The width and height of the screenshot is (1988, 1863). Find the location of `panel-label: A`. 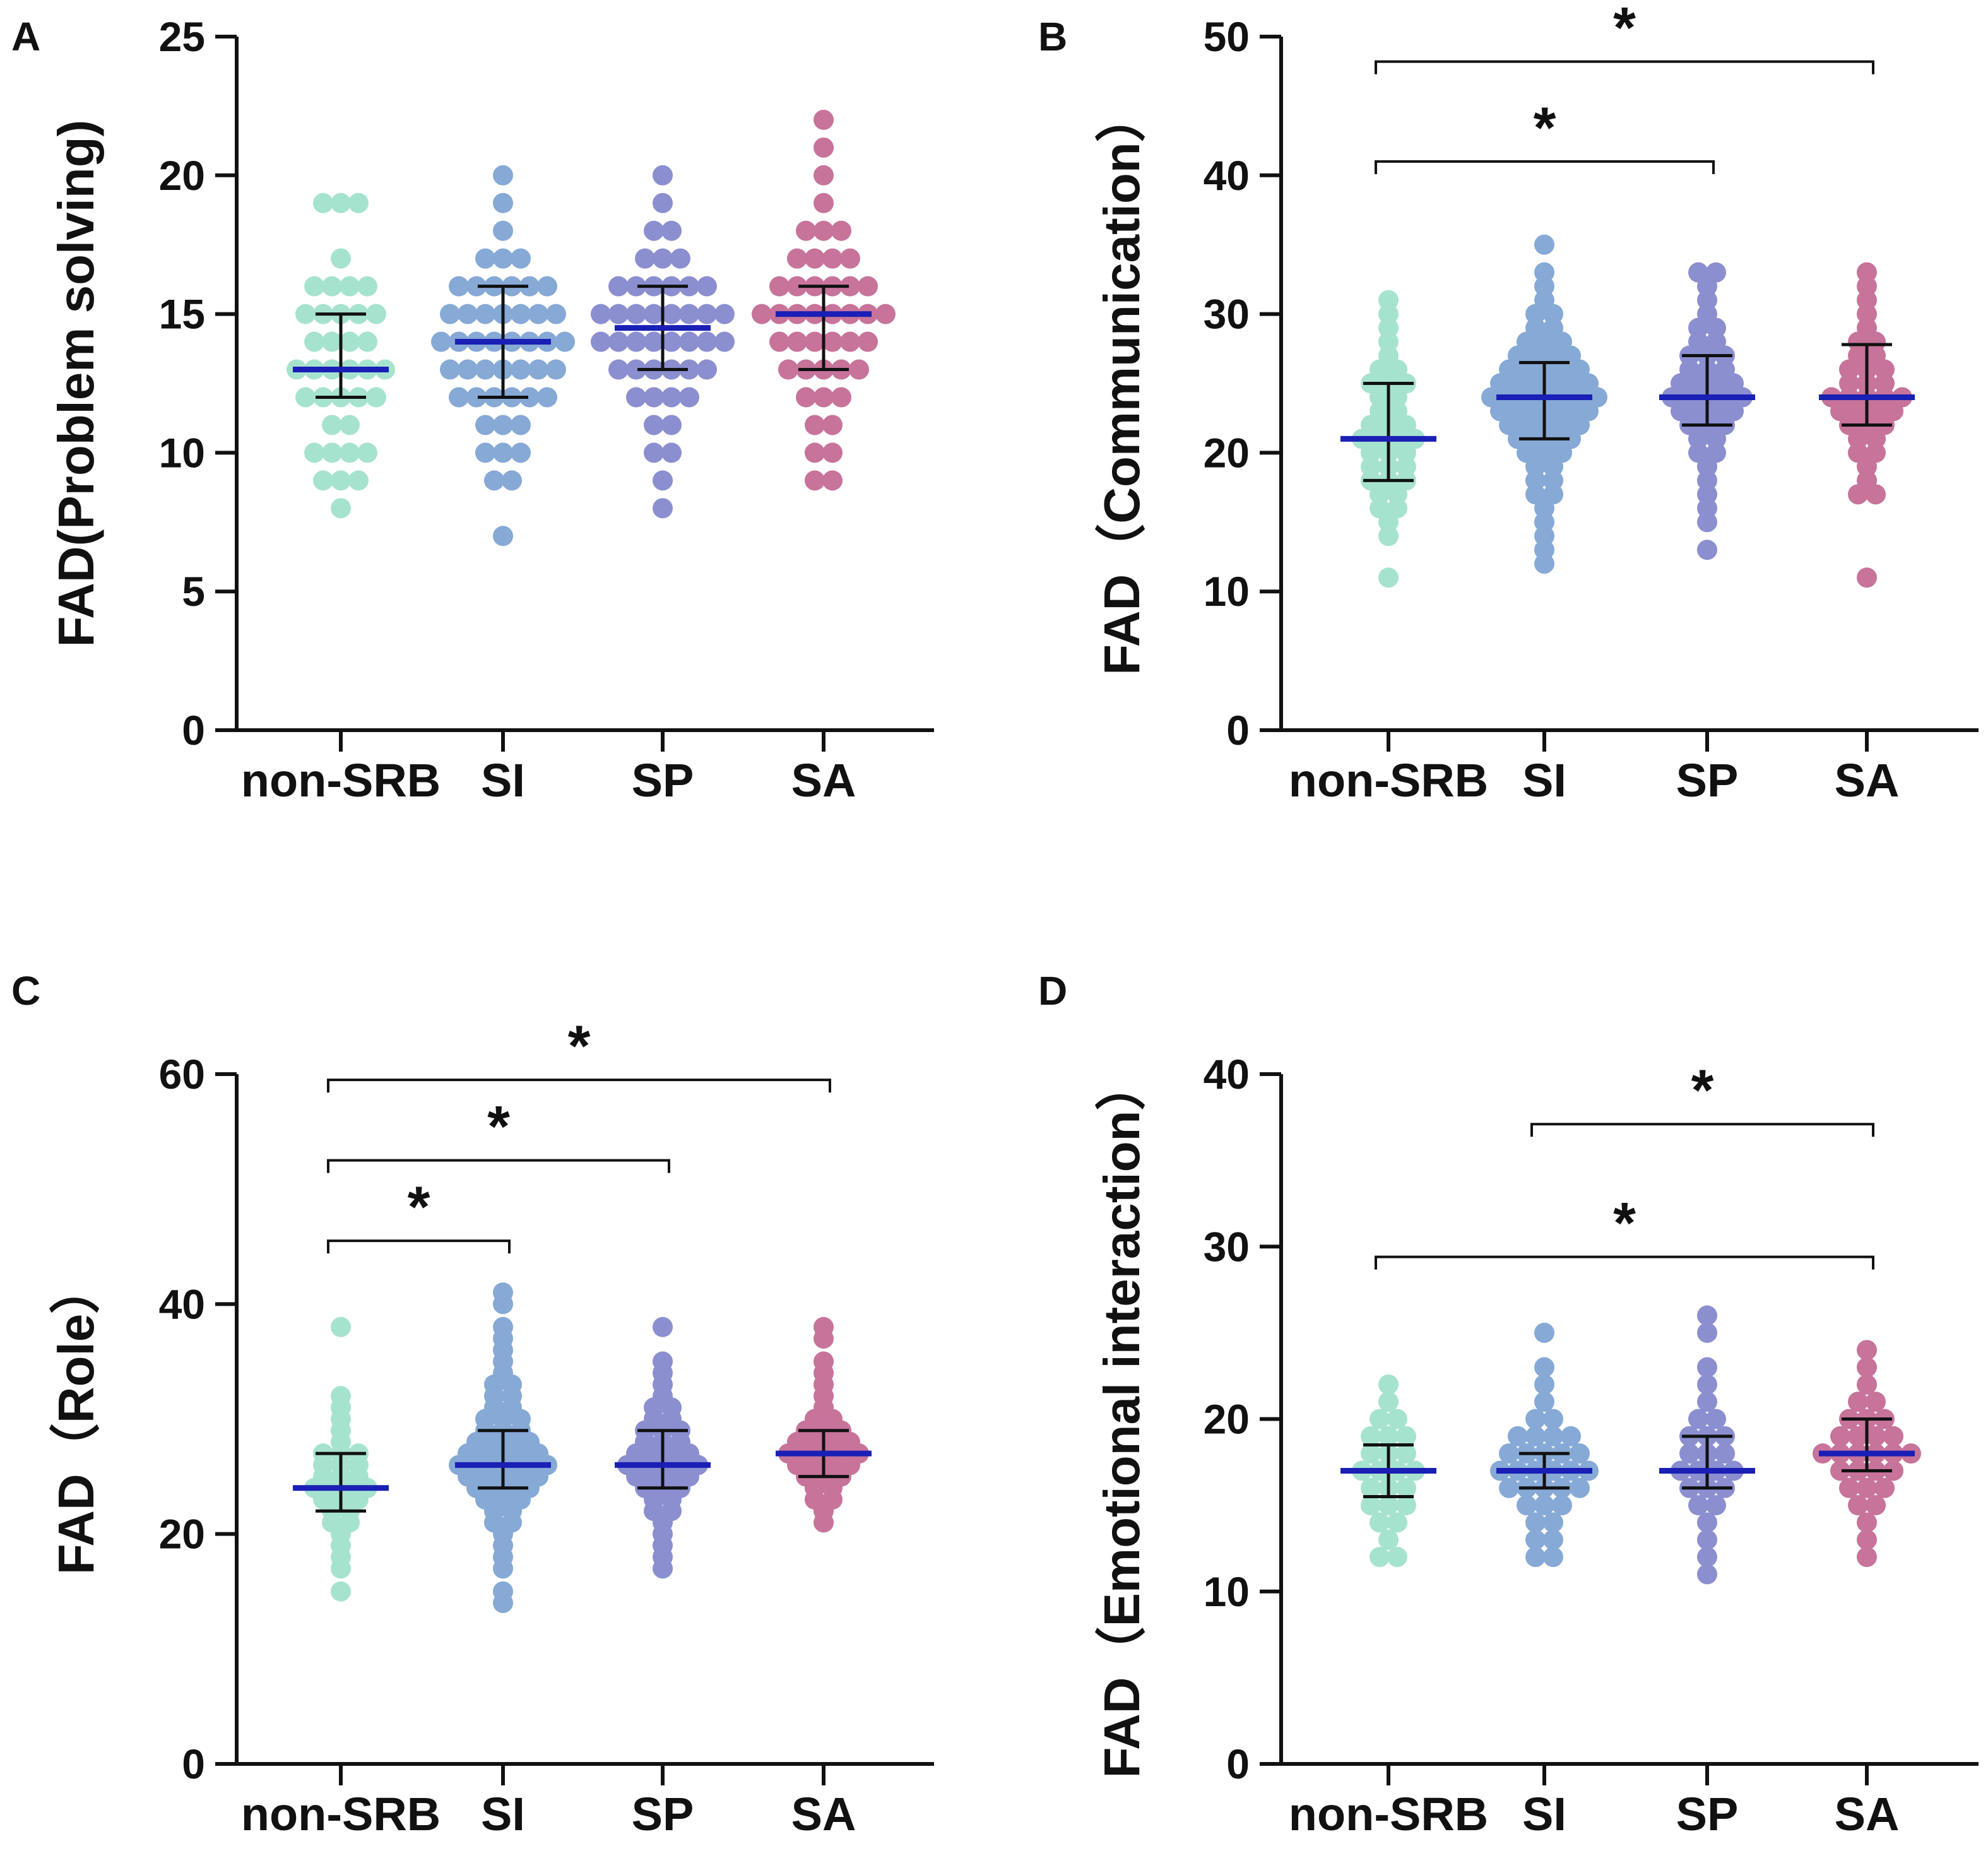

panel-label: A is located at coordinates (25, 36).